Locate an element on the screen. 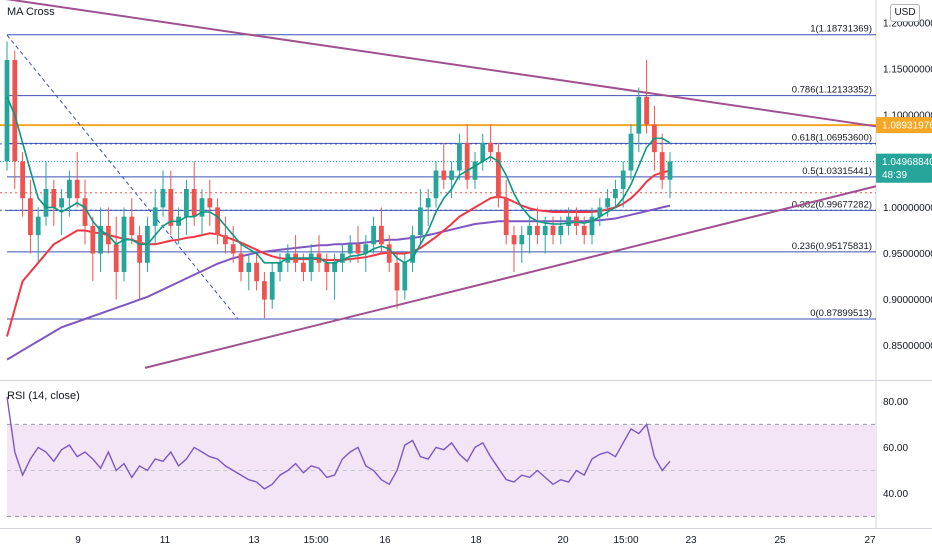  fib-level-label: 0.786(1.12133352) is located at coordinates (832, 90).